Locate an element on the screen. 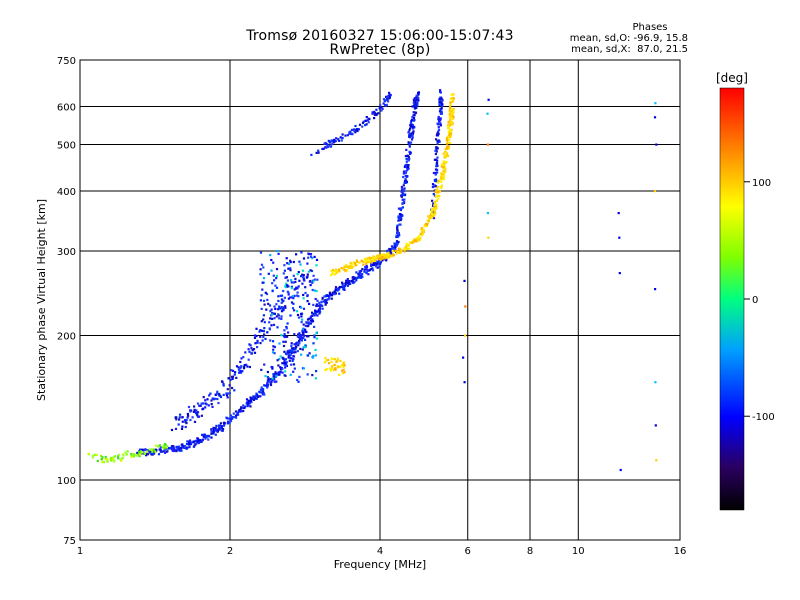 The height and width of the screenshot is (600, 800). phase-stats-o: mean, sd,O: -96.9, 15.8 is located at coordinates (628, 38).